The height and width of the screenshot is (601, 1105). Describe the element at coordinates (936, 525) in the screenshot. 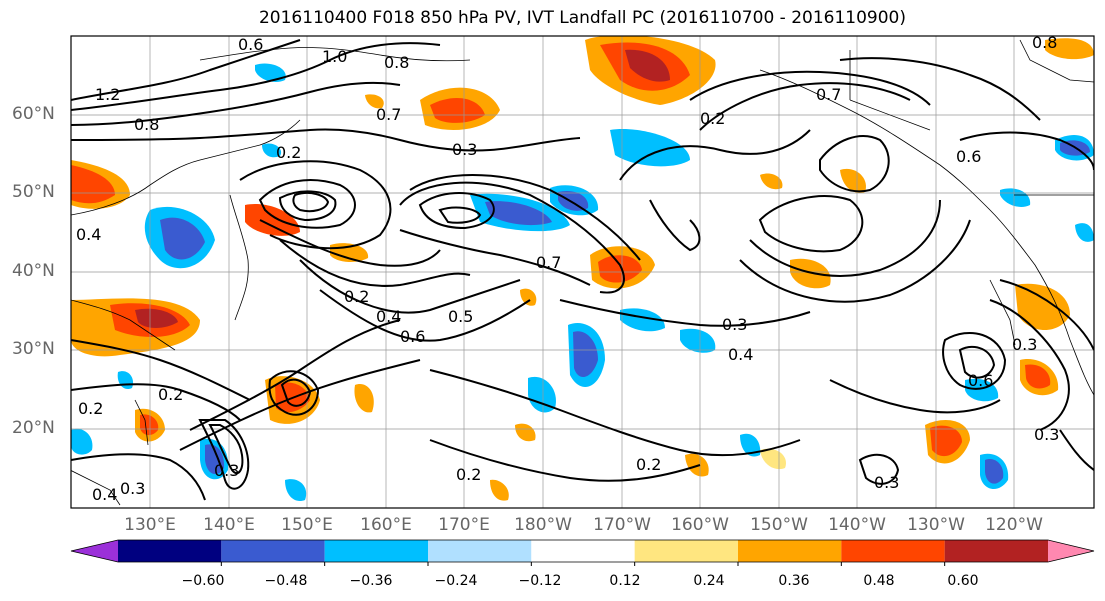

I see `lon-label: 130°W` at that location.